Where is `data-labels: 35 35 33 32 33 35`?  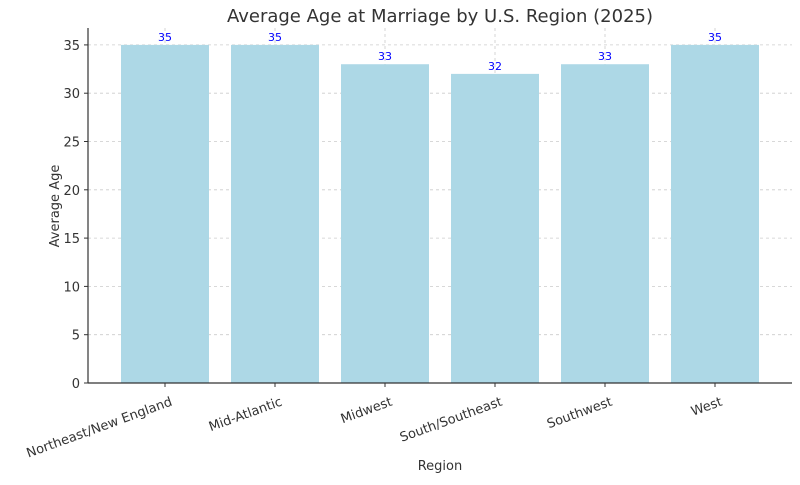
data-labels: 35 35 33 32 33 35 is located at coordinates (440, 52).